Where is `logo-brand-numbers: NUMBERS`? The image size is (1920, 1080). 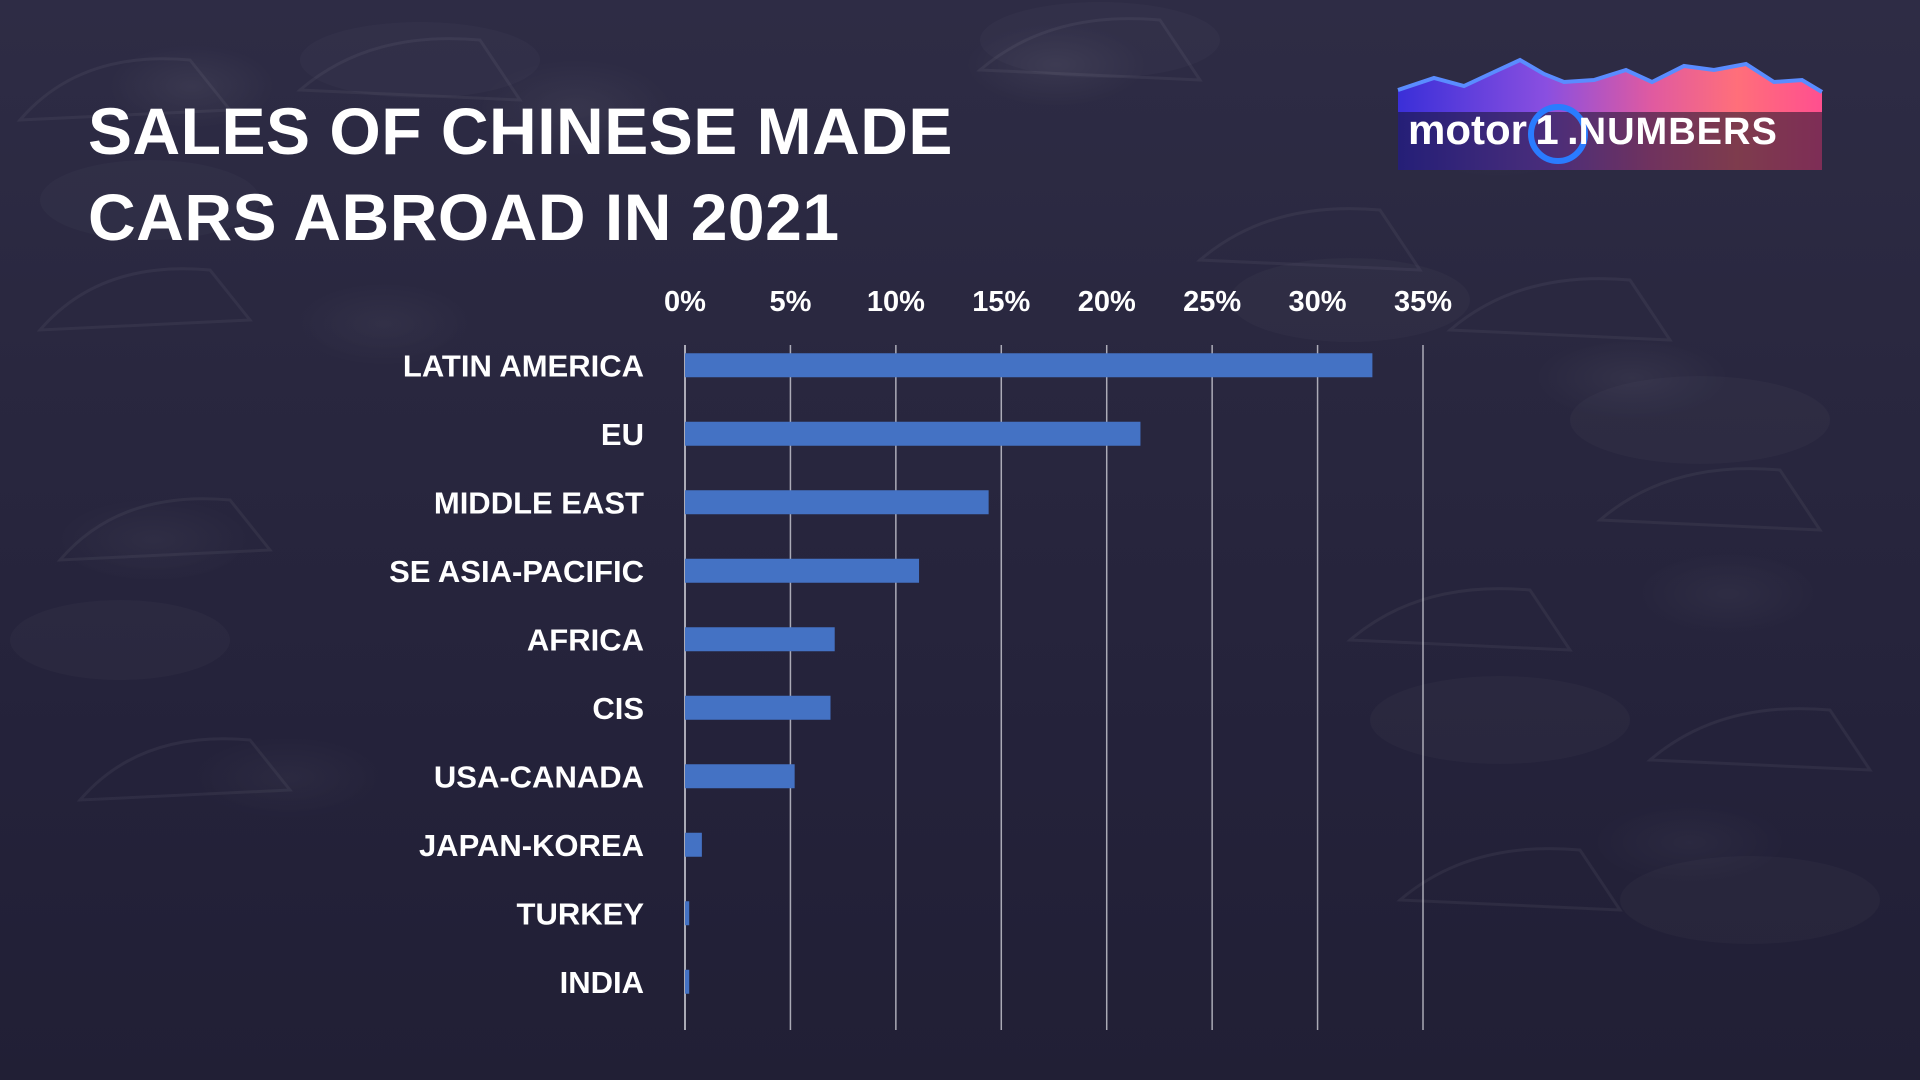 logo-brand-numbers: NUMBERS is located at coordinates (1678, 132).